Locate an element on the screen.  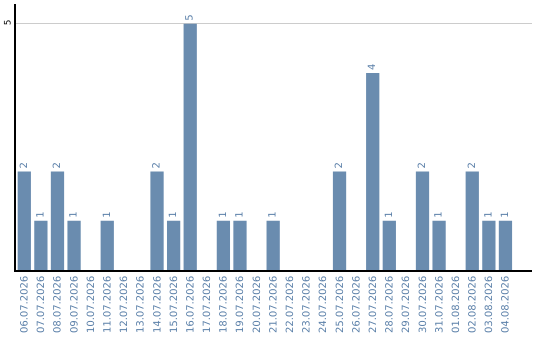
x-tick-label: 29.07.2026 is located at coordinates (406, 305).